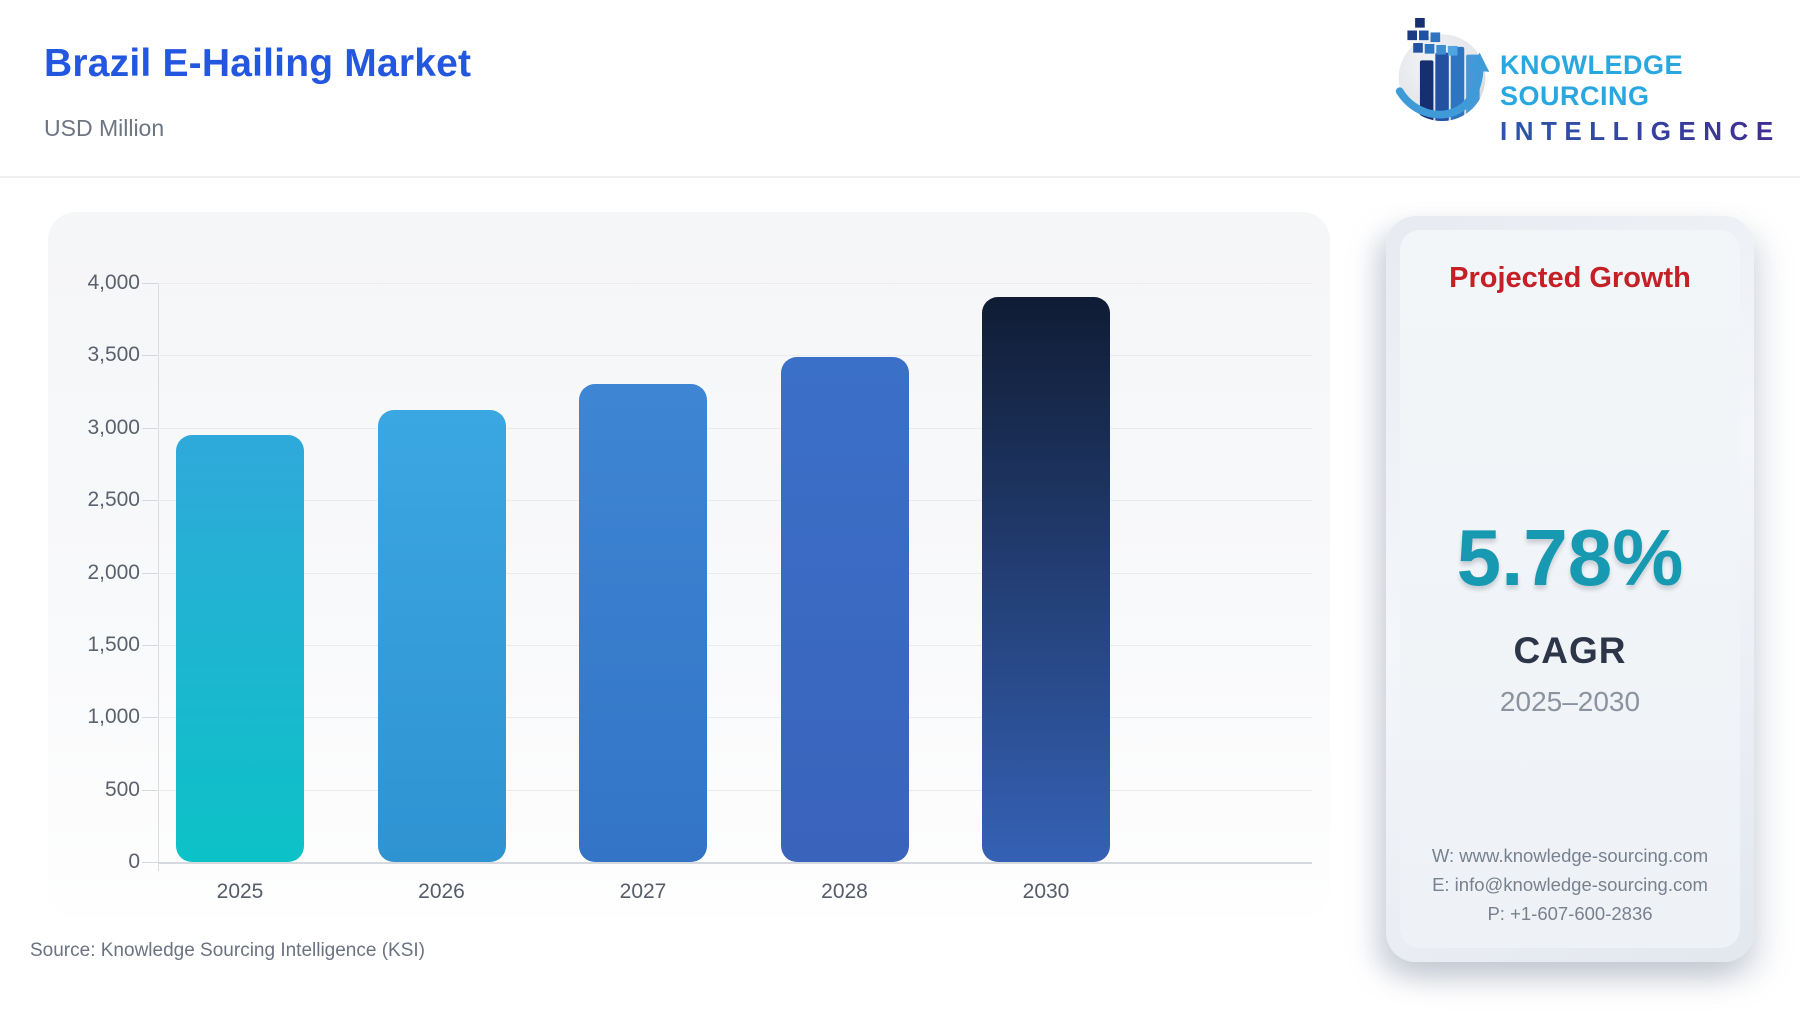  What do you see at coordinates (1046, 891) in the screenshot?
I see `x-tick-label: 2030` at bounding box center [1046, 891].